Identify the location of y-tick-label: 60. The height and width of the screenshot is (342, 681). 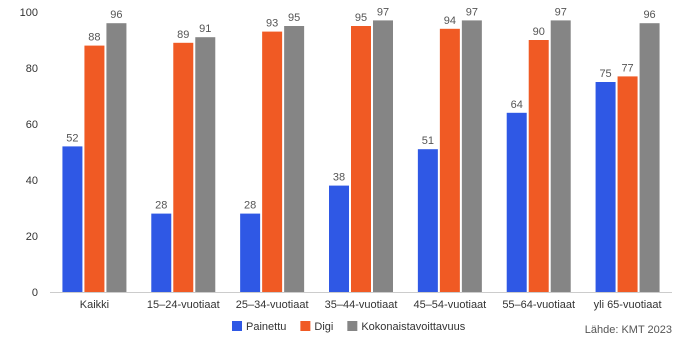
(32, 125).